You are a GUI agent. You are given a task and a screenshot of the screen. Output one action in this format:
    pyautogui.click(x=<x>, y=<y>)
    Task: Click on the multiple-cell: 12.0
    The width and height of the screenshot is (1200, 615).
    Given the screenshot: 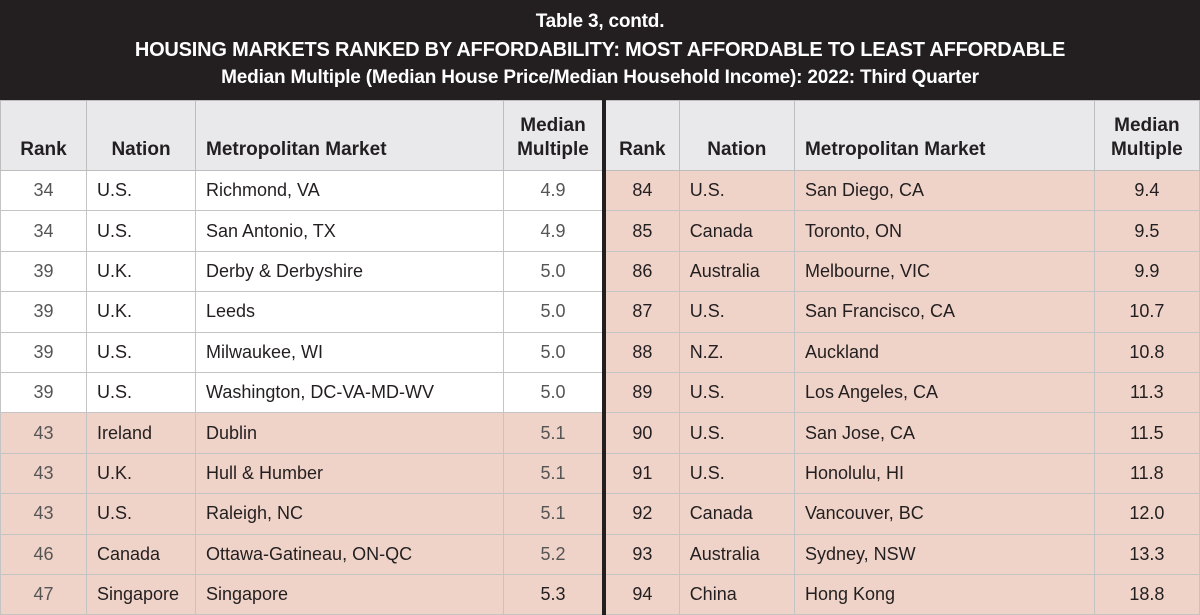 What is the action you would take?
    pyautogui.click(x=1146, y=514)
    